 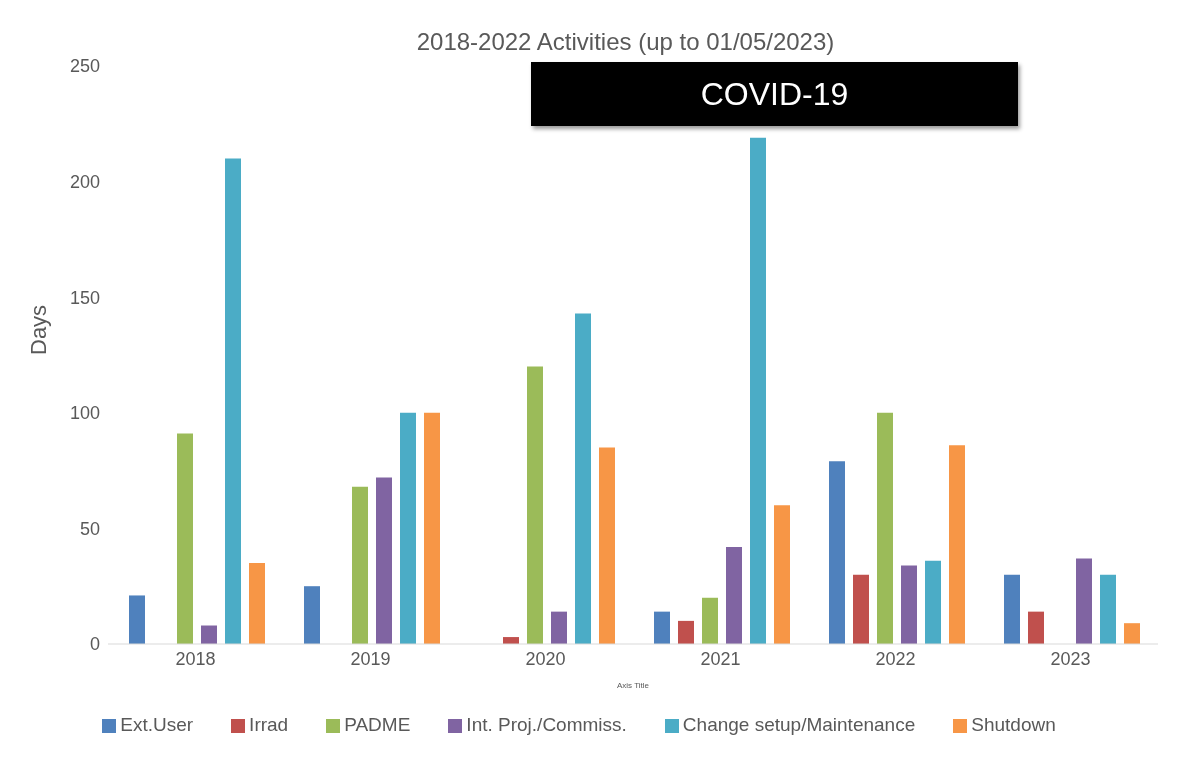 What do you see at coordinates (195, 658) in the screenshot?
I see `x-tick-label: 2018` at bounding box center [195, 658].